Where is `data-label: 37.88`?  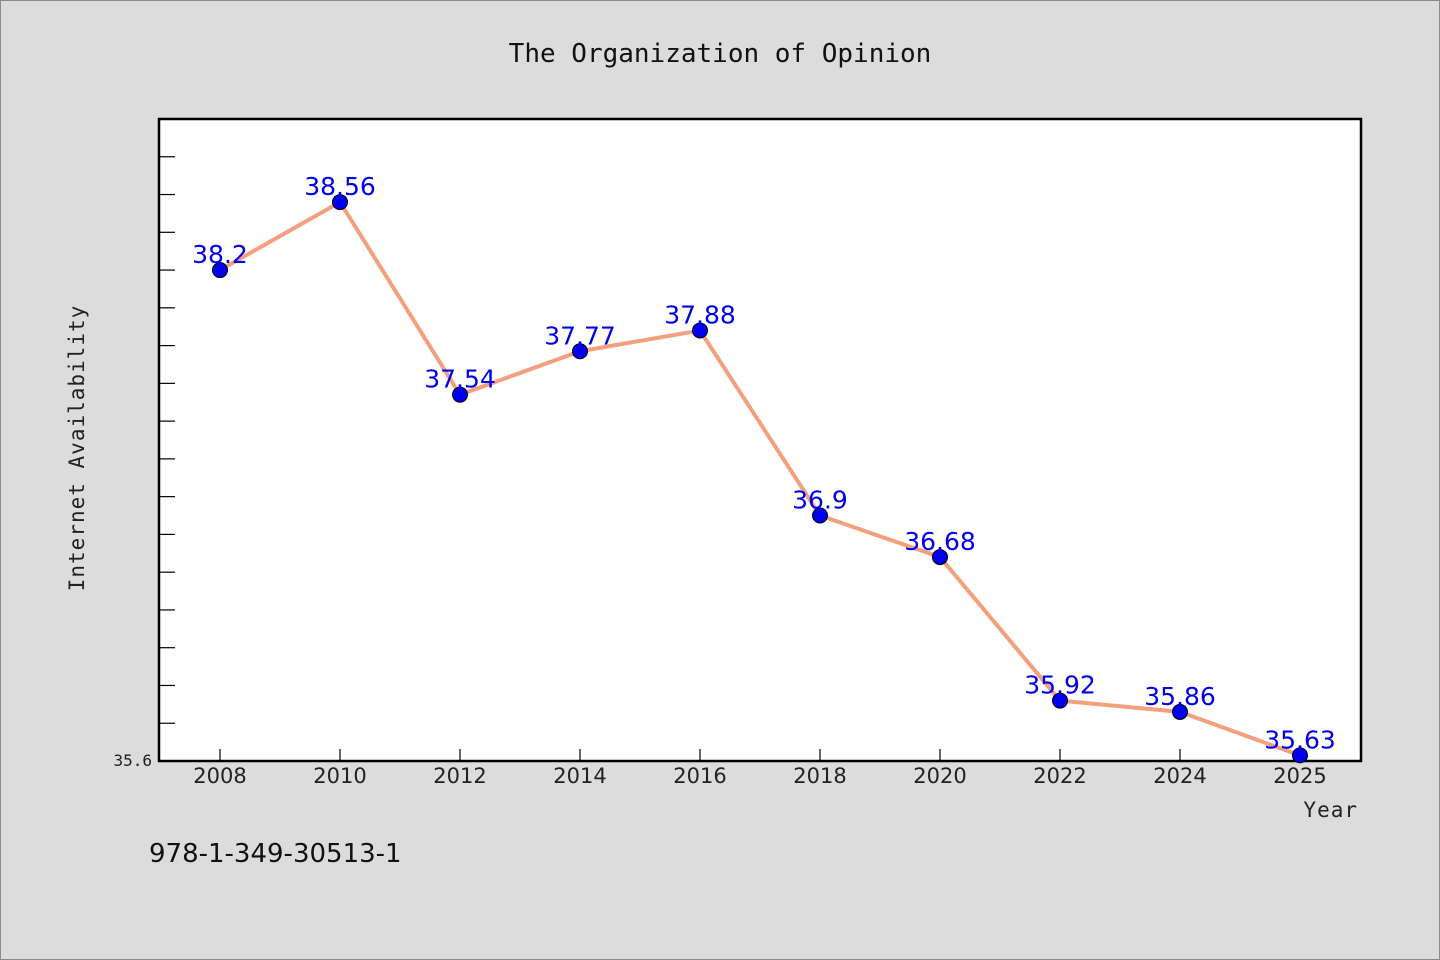 data-label: 37.88 is located at coordinates (700, 314).